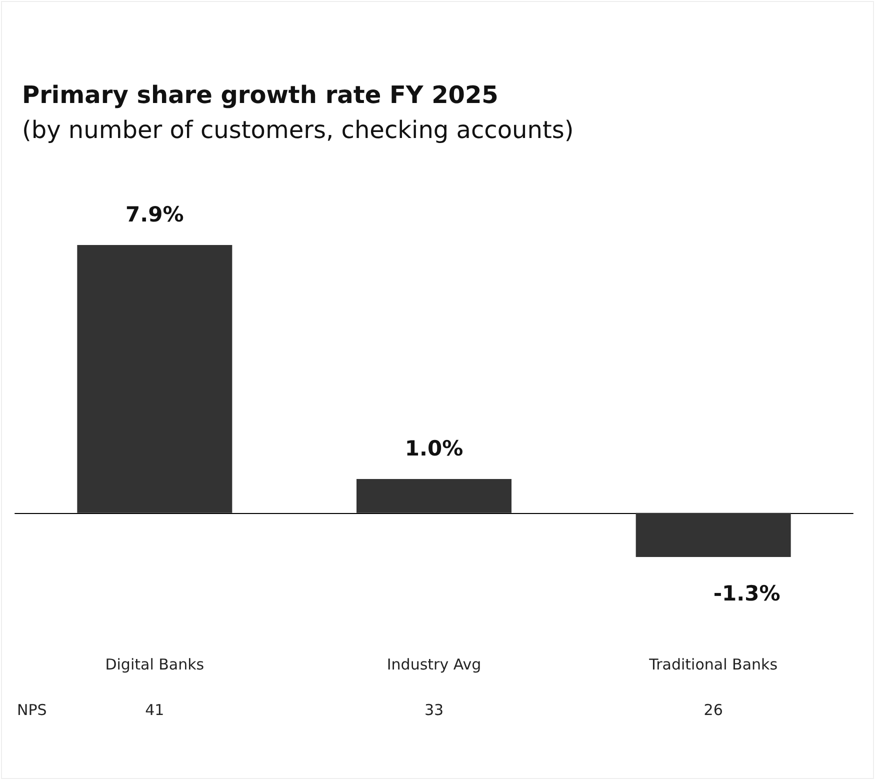  Describe the element at coordinates (713, 710) in the screenshot. I see `text: 26` at that location.